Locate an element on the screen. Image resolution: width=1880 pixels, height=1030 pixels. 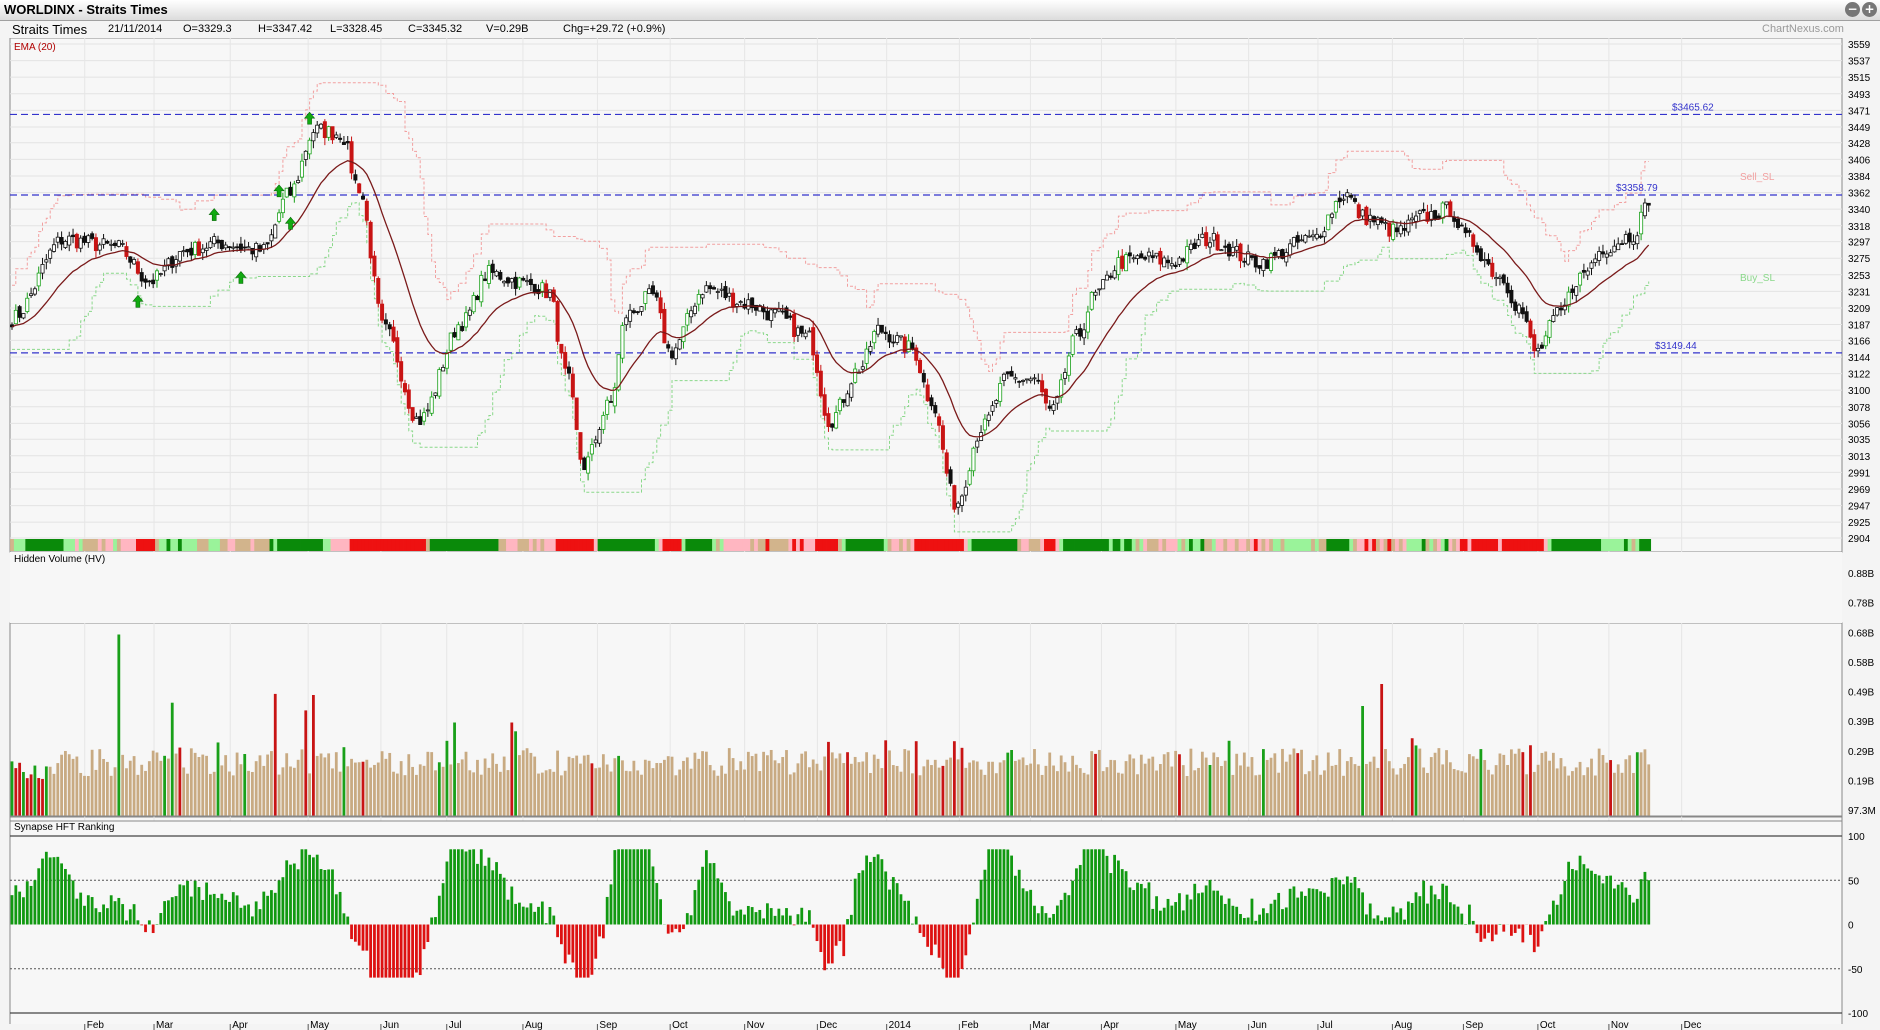
add-window-icon: + is located at coordinates (1869, 9).